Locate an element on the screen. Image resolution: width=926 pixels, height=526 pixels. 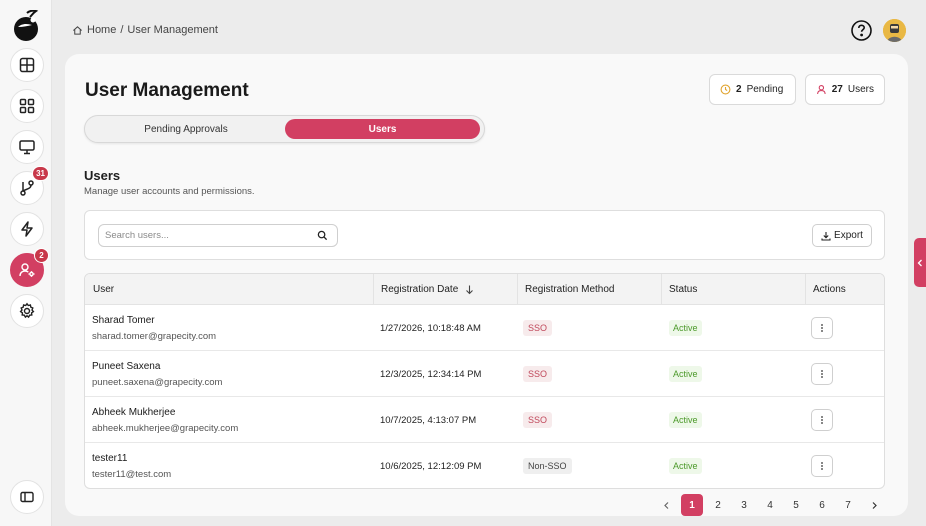
sort-down-icon is located at coordinates (469, 289).